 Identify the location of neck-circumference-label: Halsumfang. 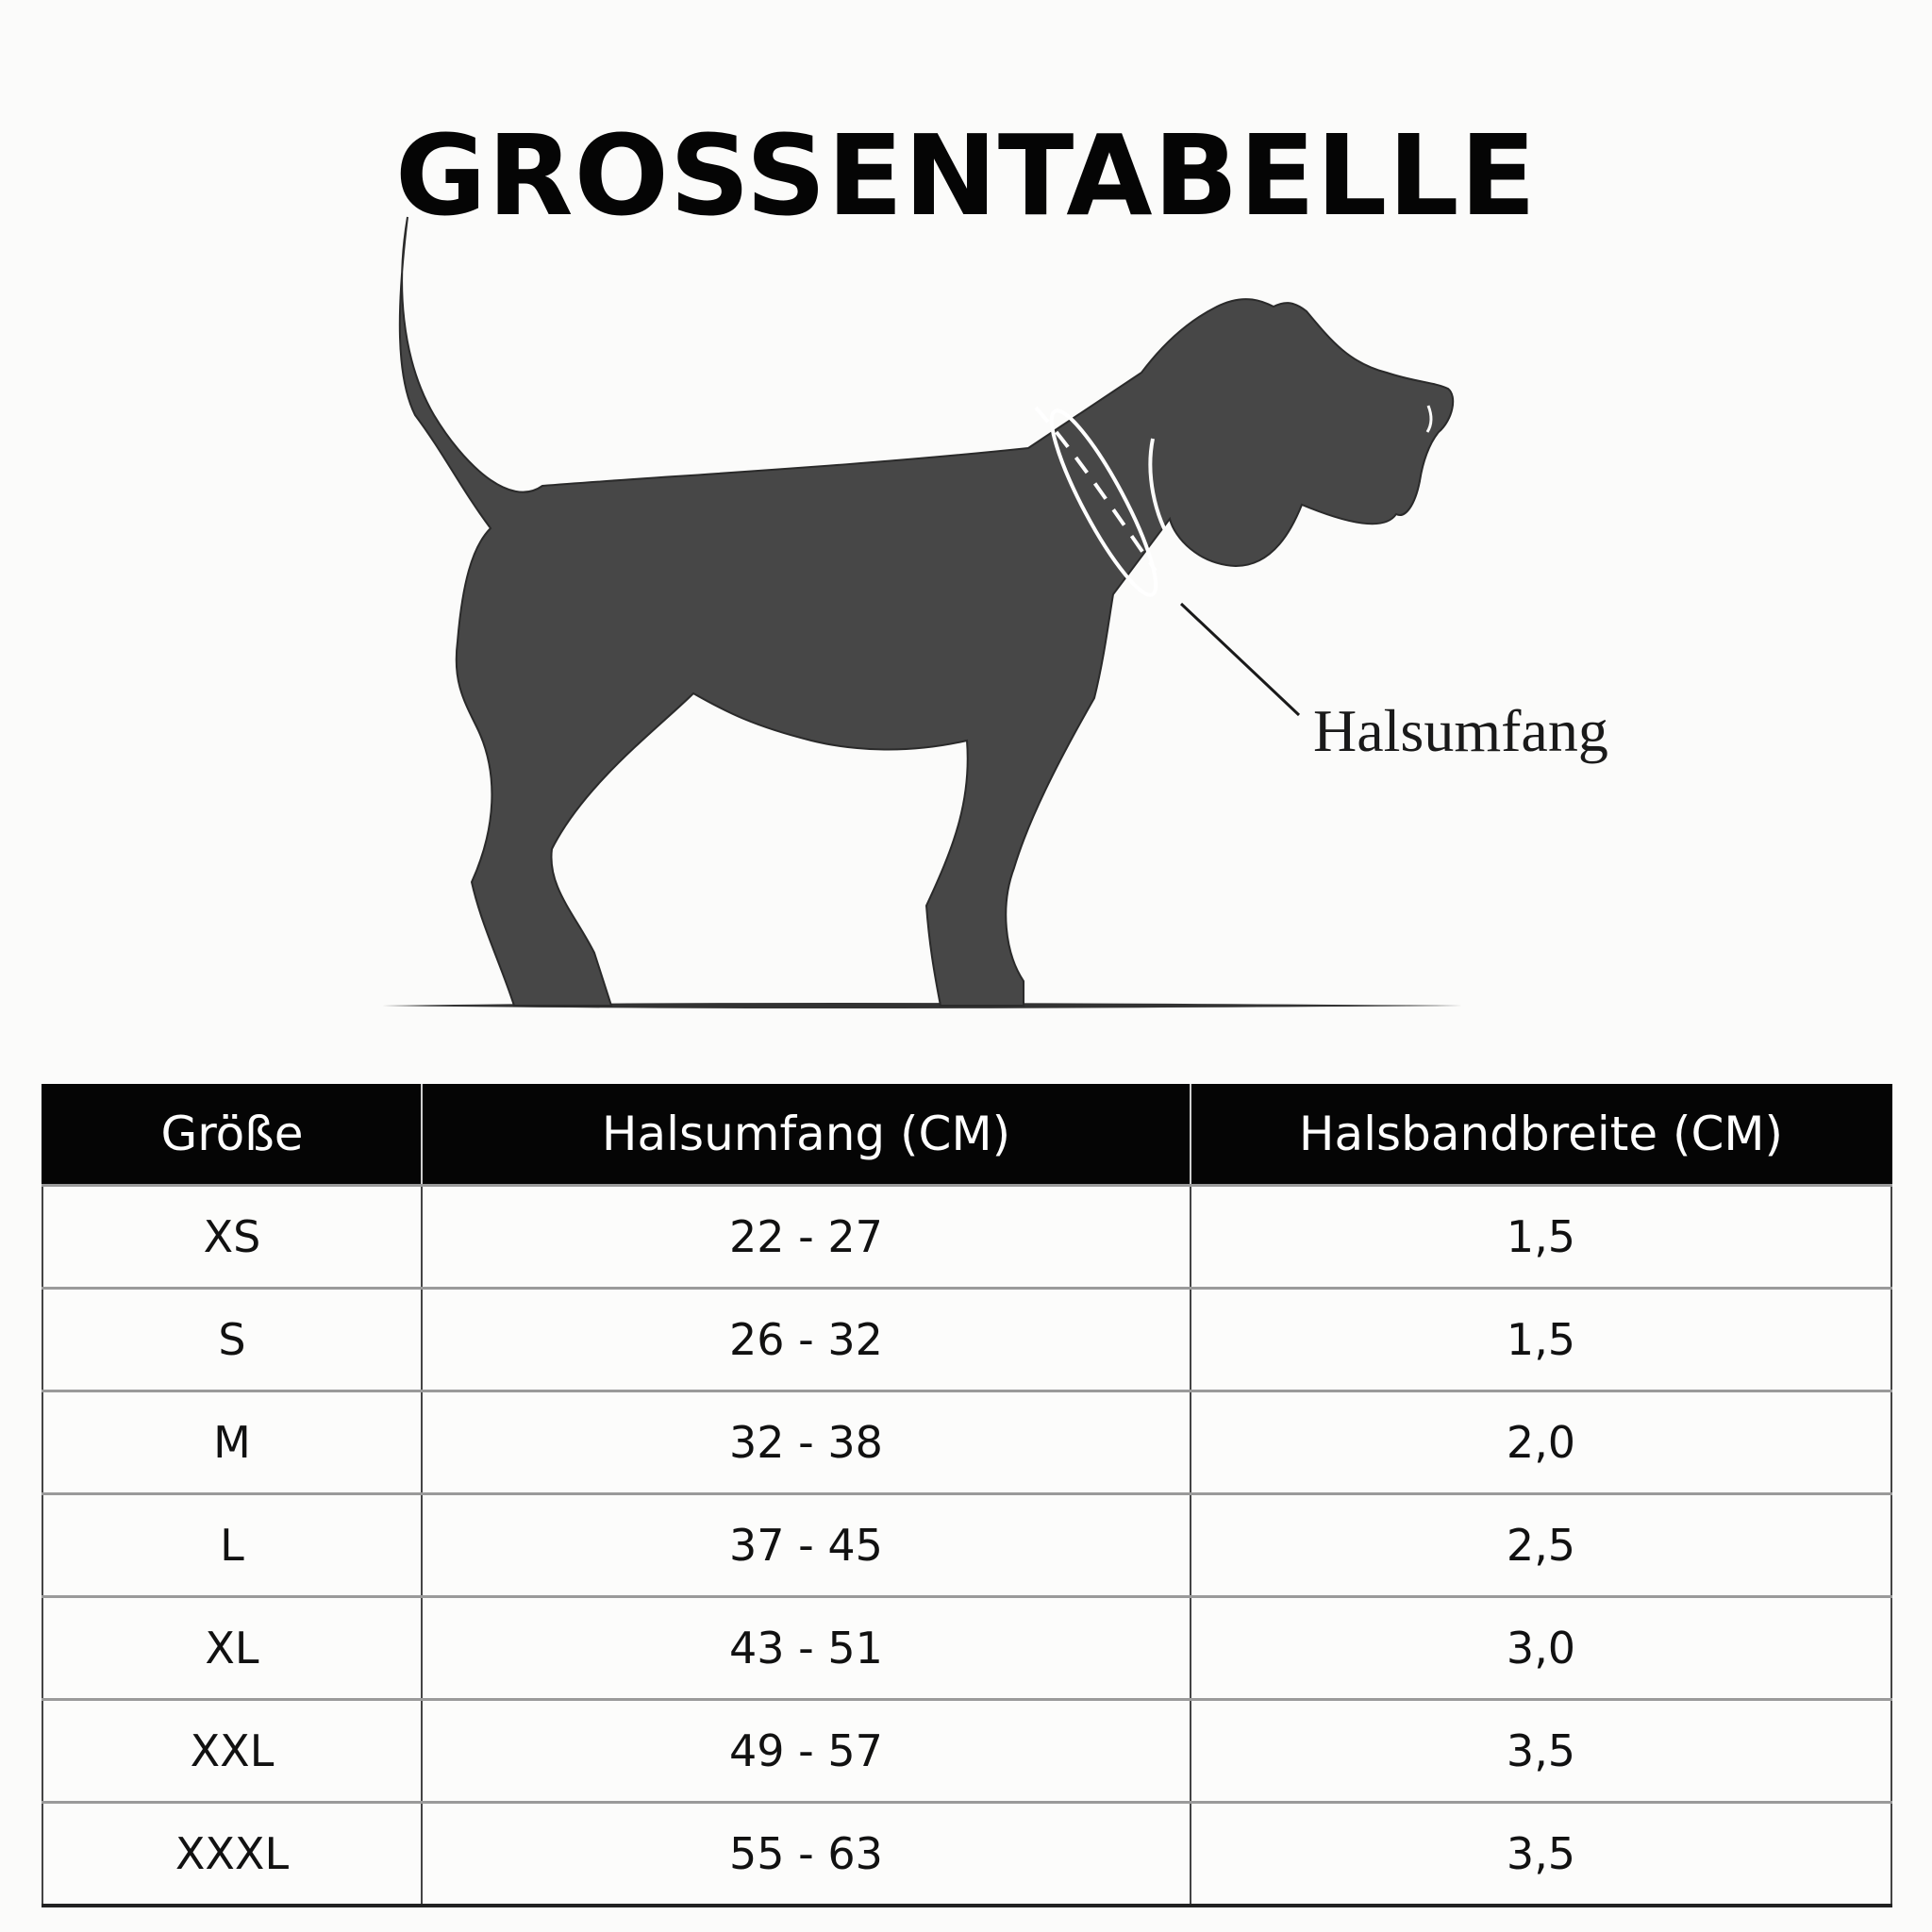
(1461, 730).